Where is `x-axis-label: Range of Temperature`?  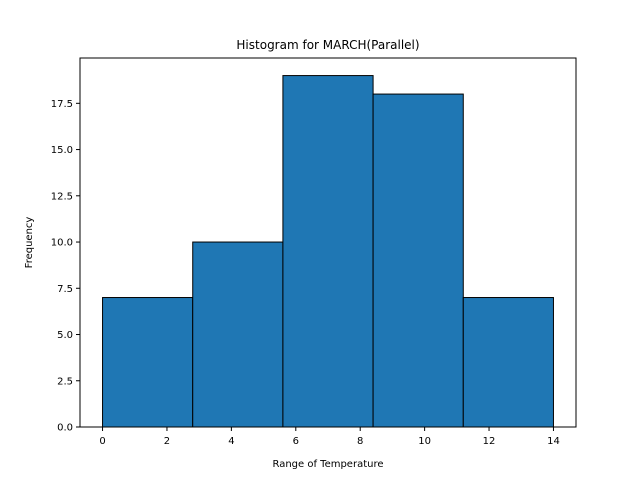
x-axis-label: Range of Temperature is located at coordinates (327, 464).